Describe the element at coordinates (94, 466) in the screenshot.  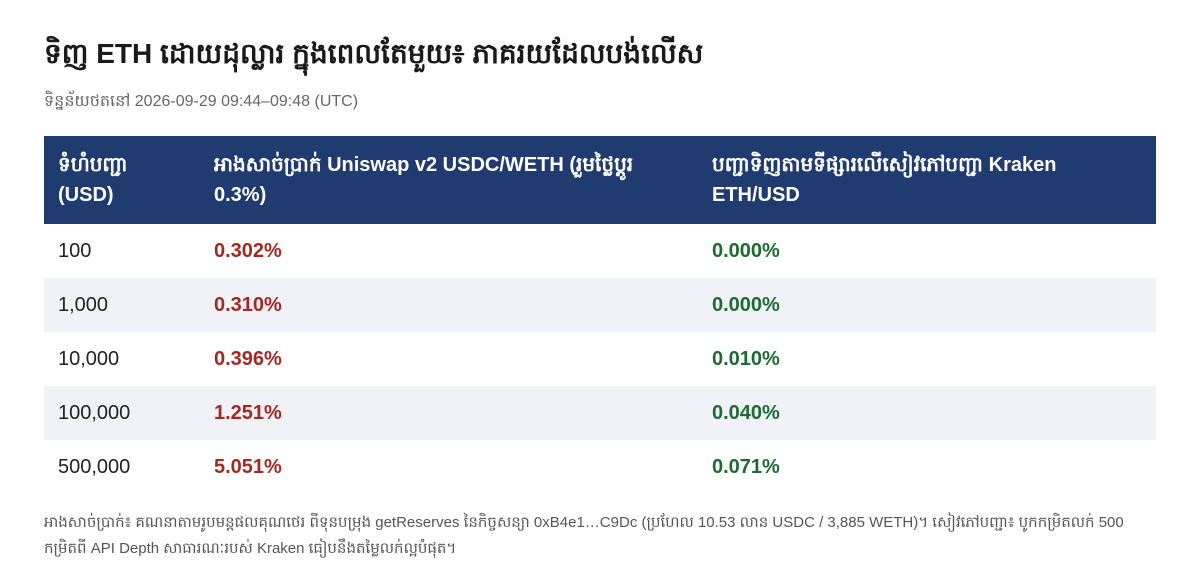
I see `table-cell: 500,000` at that location.